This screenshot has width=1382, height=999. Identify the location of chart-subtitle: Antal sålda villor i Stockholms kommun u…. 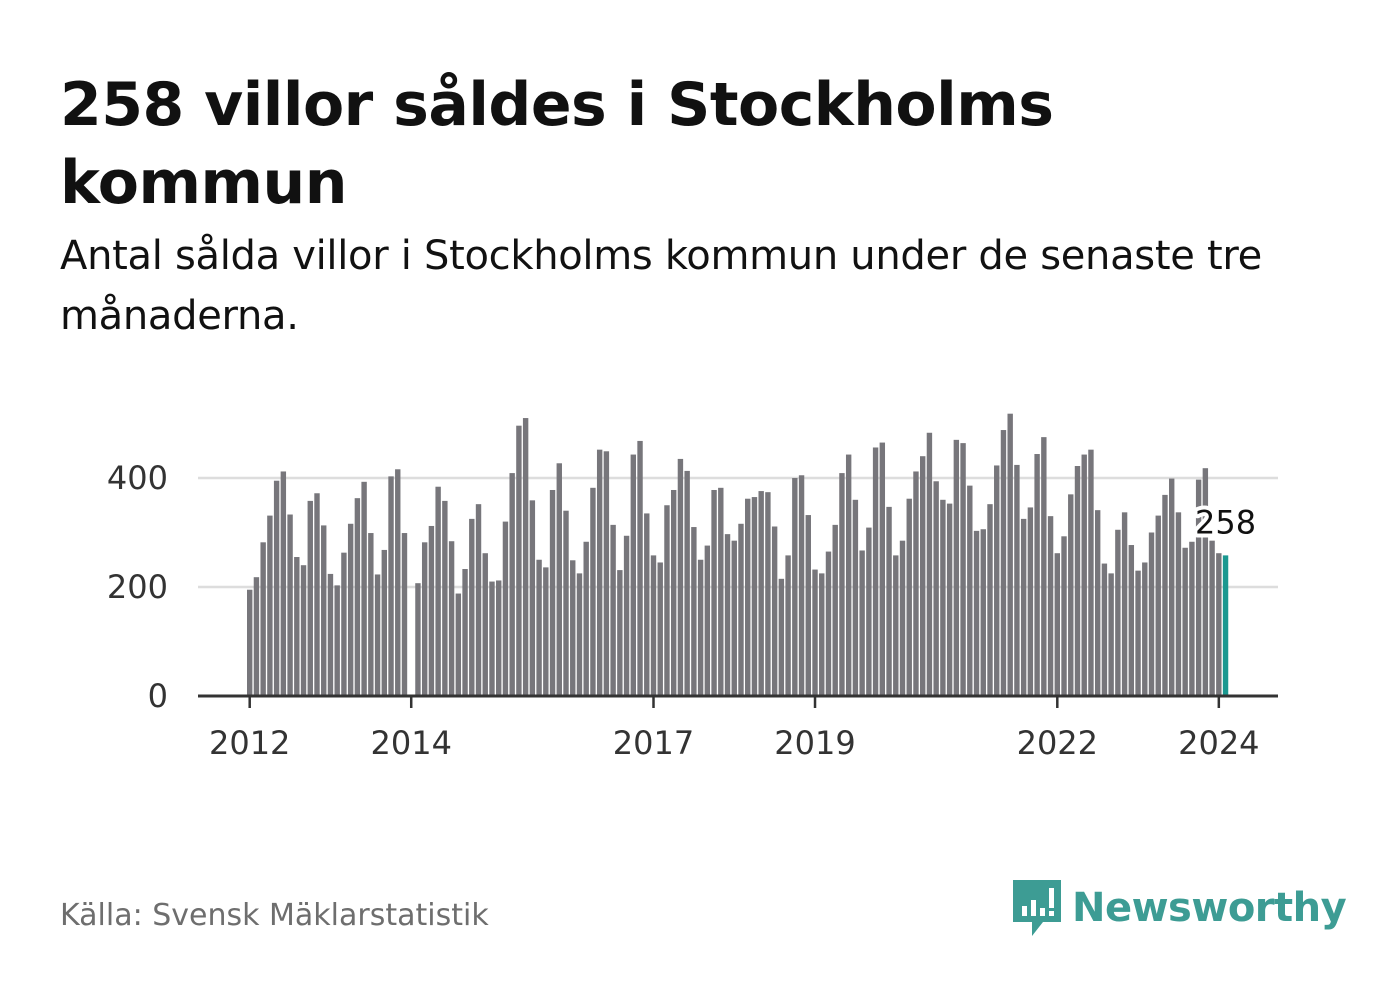
(661, 286).